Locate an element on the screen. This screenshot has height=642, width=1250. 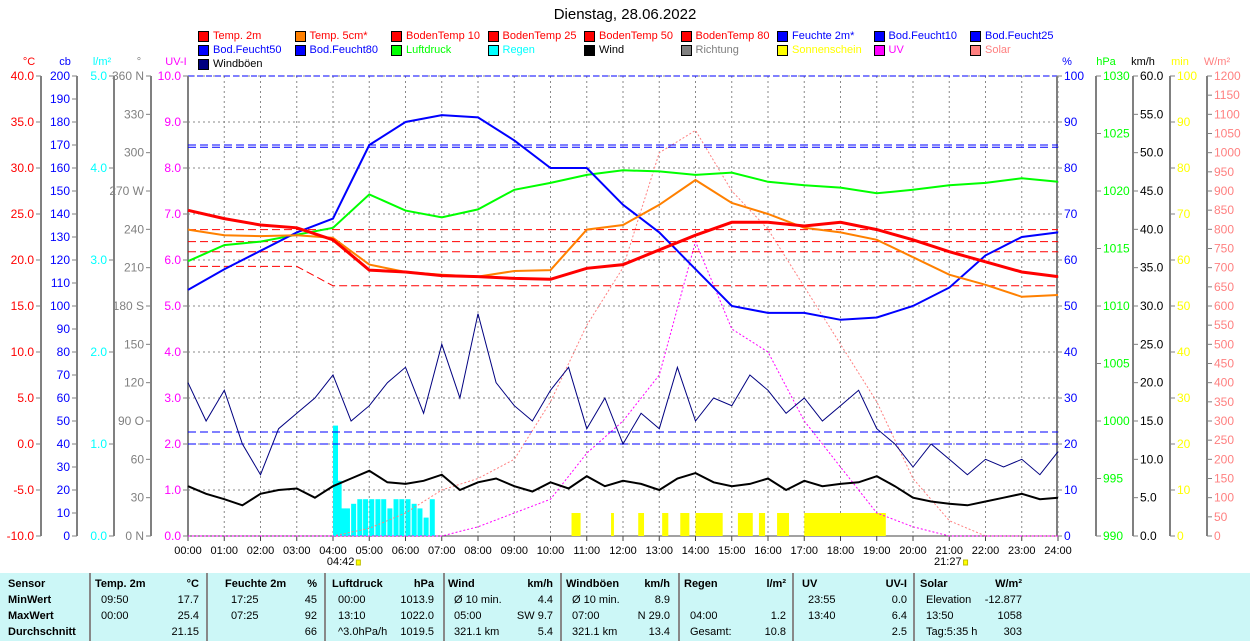
axis-unit-dir: ° is located at coordinates (139, 62).